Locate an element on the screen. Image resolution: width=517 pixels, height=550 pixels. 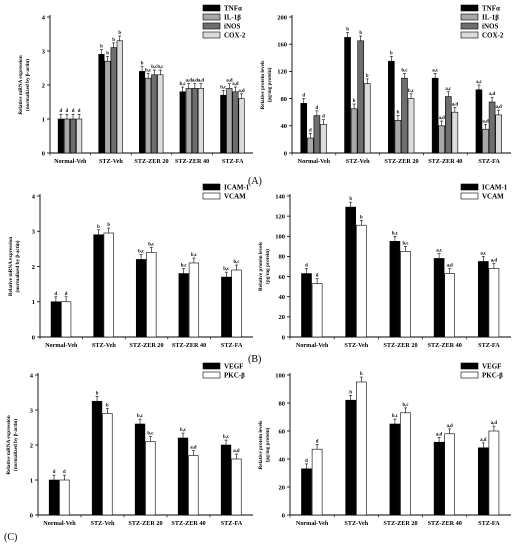
legend-label: IL-1β is located at coordinates (490, 18).